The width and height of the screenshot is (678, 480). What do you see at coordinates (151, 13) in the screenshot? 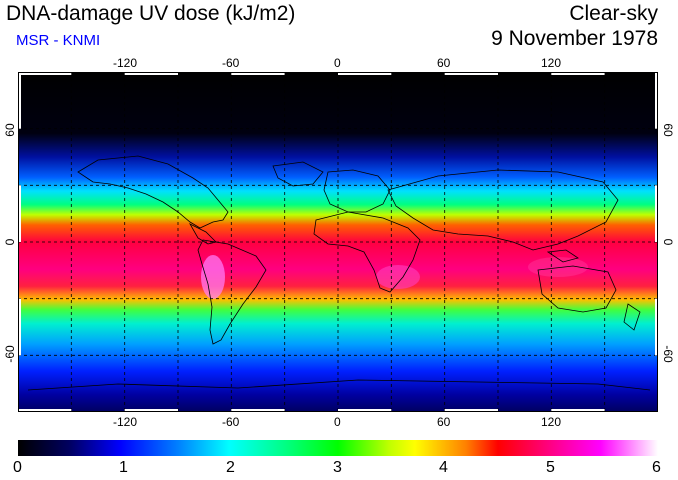
I see `page-title: DNA-damage UV dose (kJ/m2)` at bounding box center [151, 13].